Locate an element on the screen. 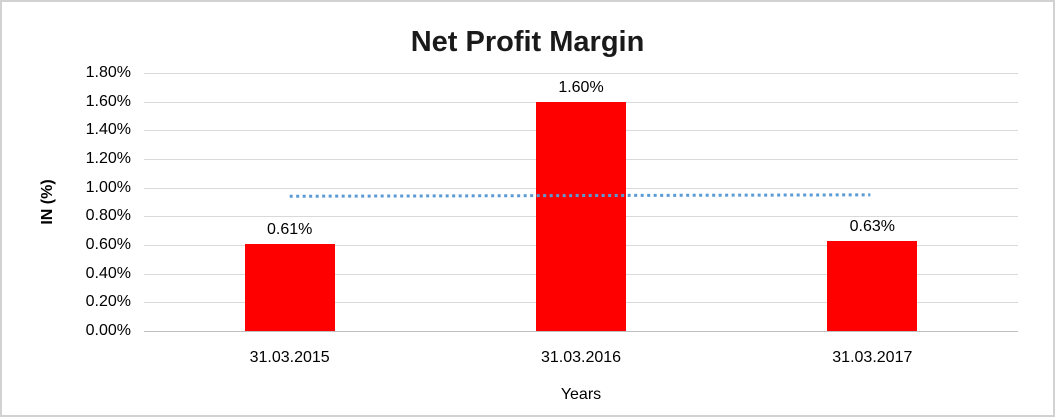 Image resolution: width=1055 pixels, height=417 pixels. y-tick-label: 1.80% is located at coordinates (108, 72).